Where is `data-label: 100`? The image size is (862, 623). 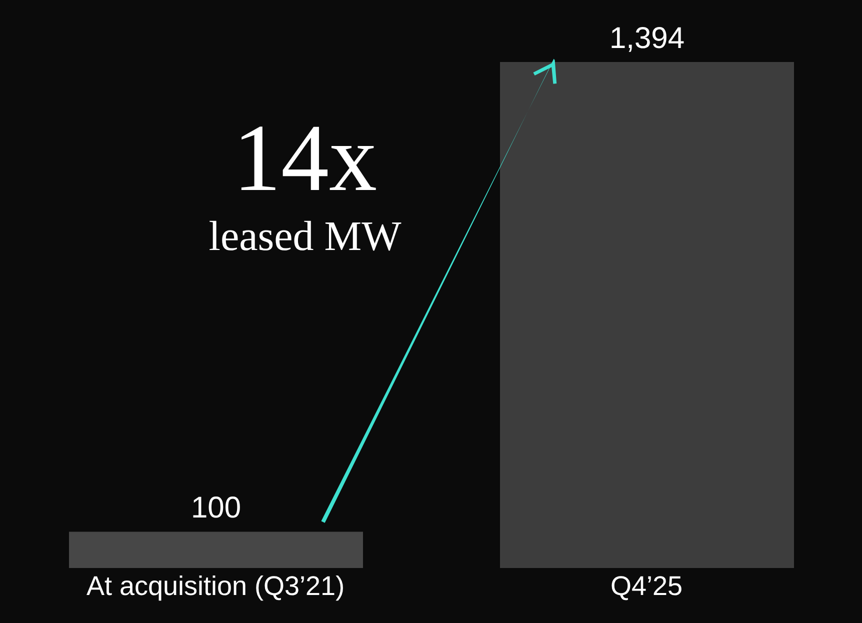 data-label: 100 is located at coordinates (216, 508).